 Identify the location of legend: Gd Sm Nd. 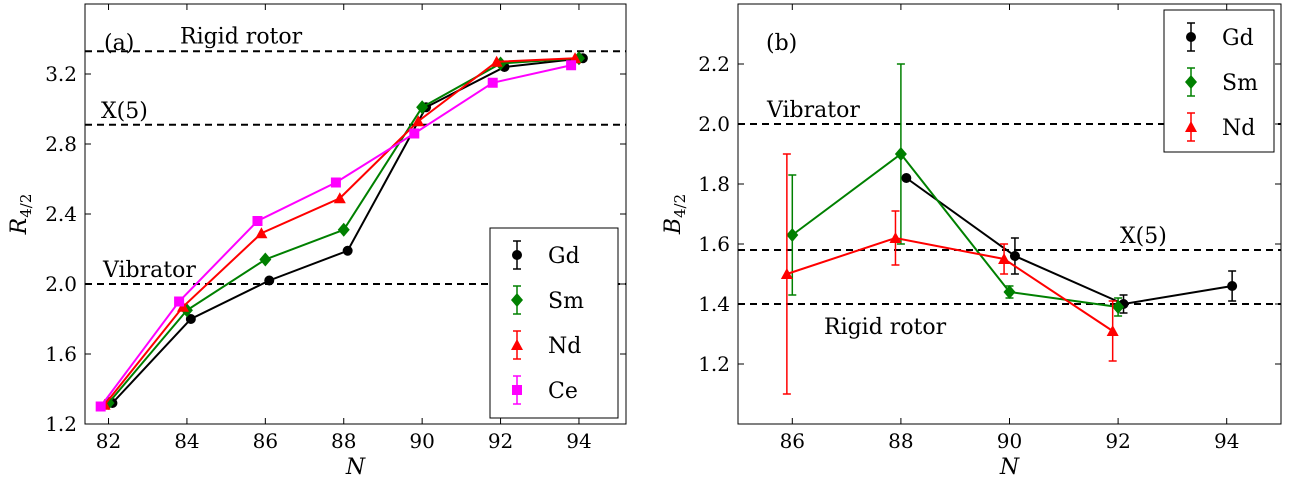
(1219, 81).